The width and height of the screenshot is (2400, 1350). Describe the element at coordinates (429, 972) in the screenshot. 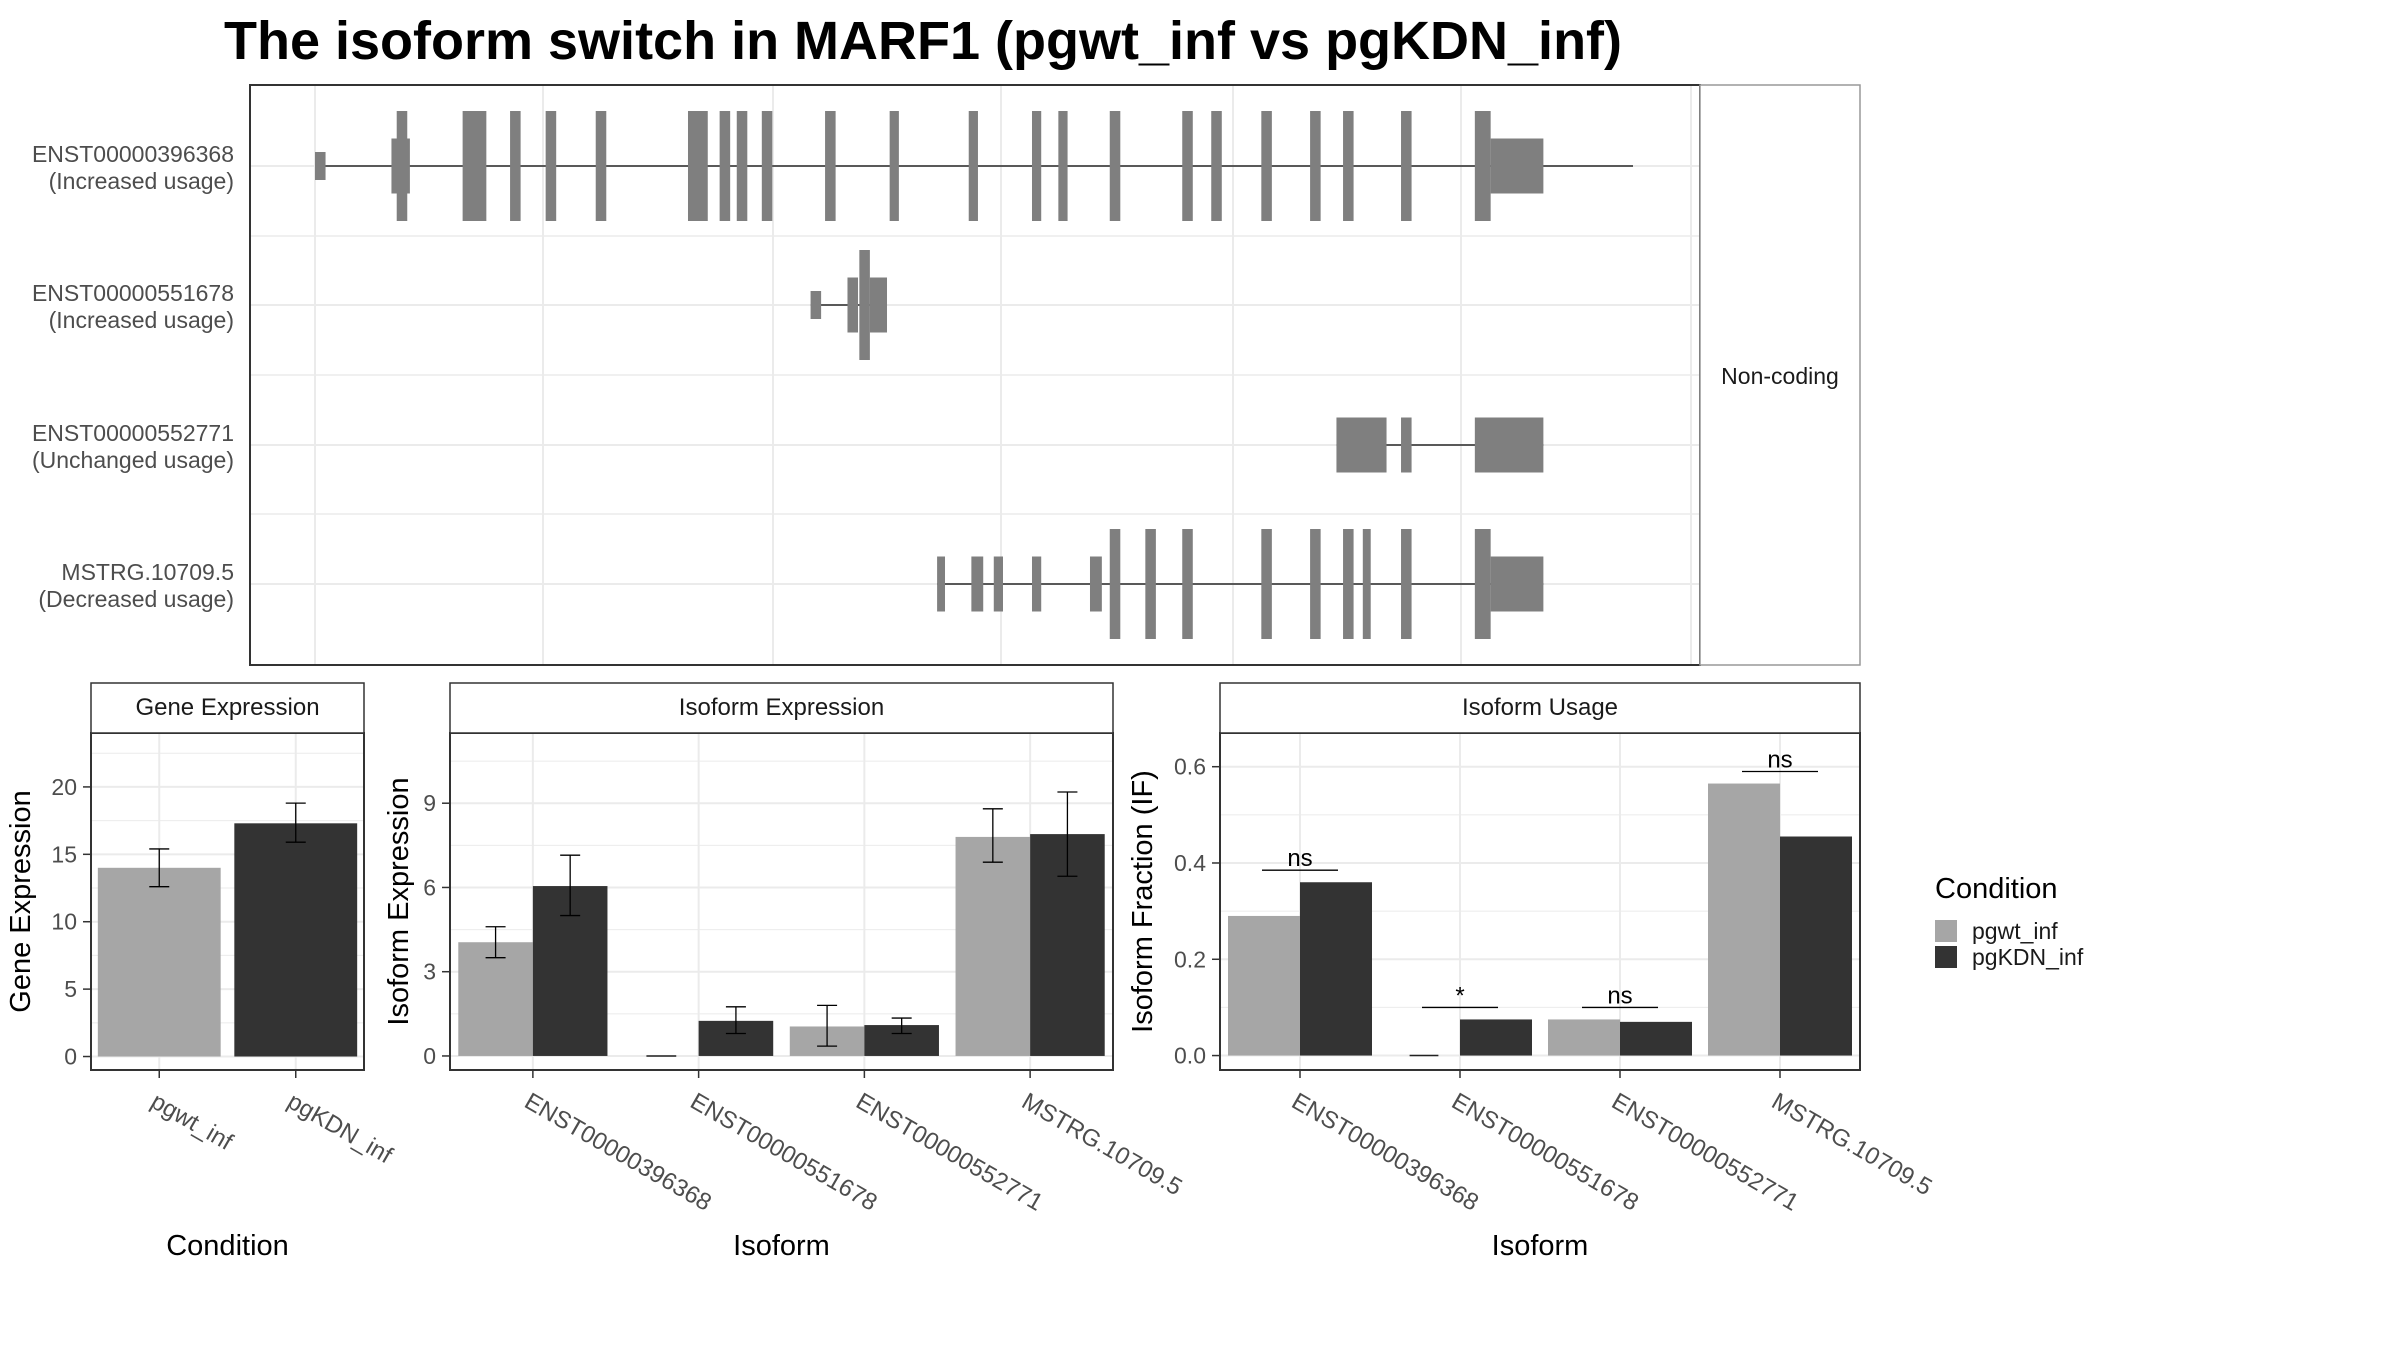

I see `y-tick-label: 3` at that location.